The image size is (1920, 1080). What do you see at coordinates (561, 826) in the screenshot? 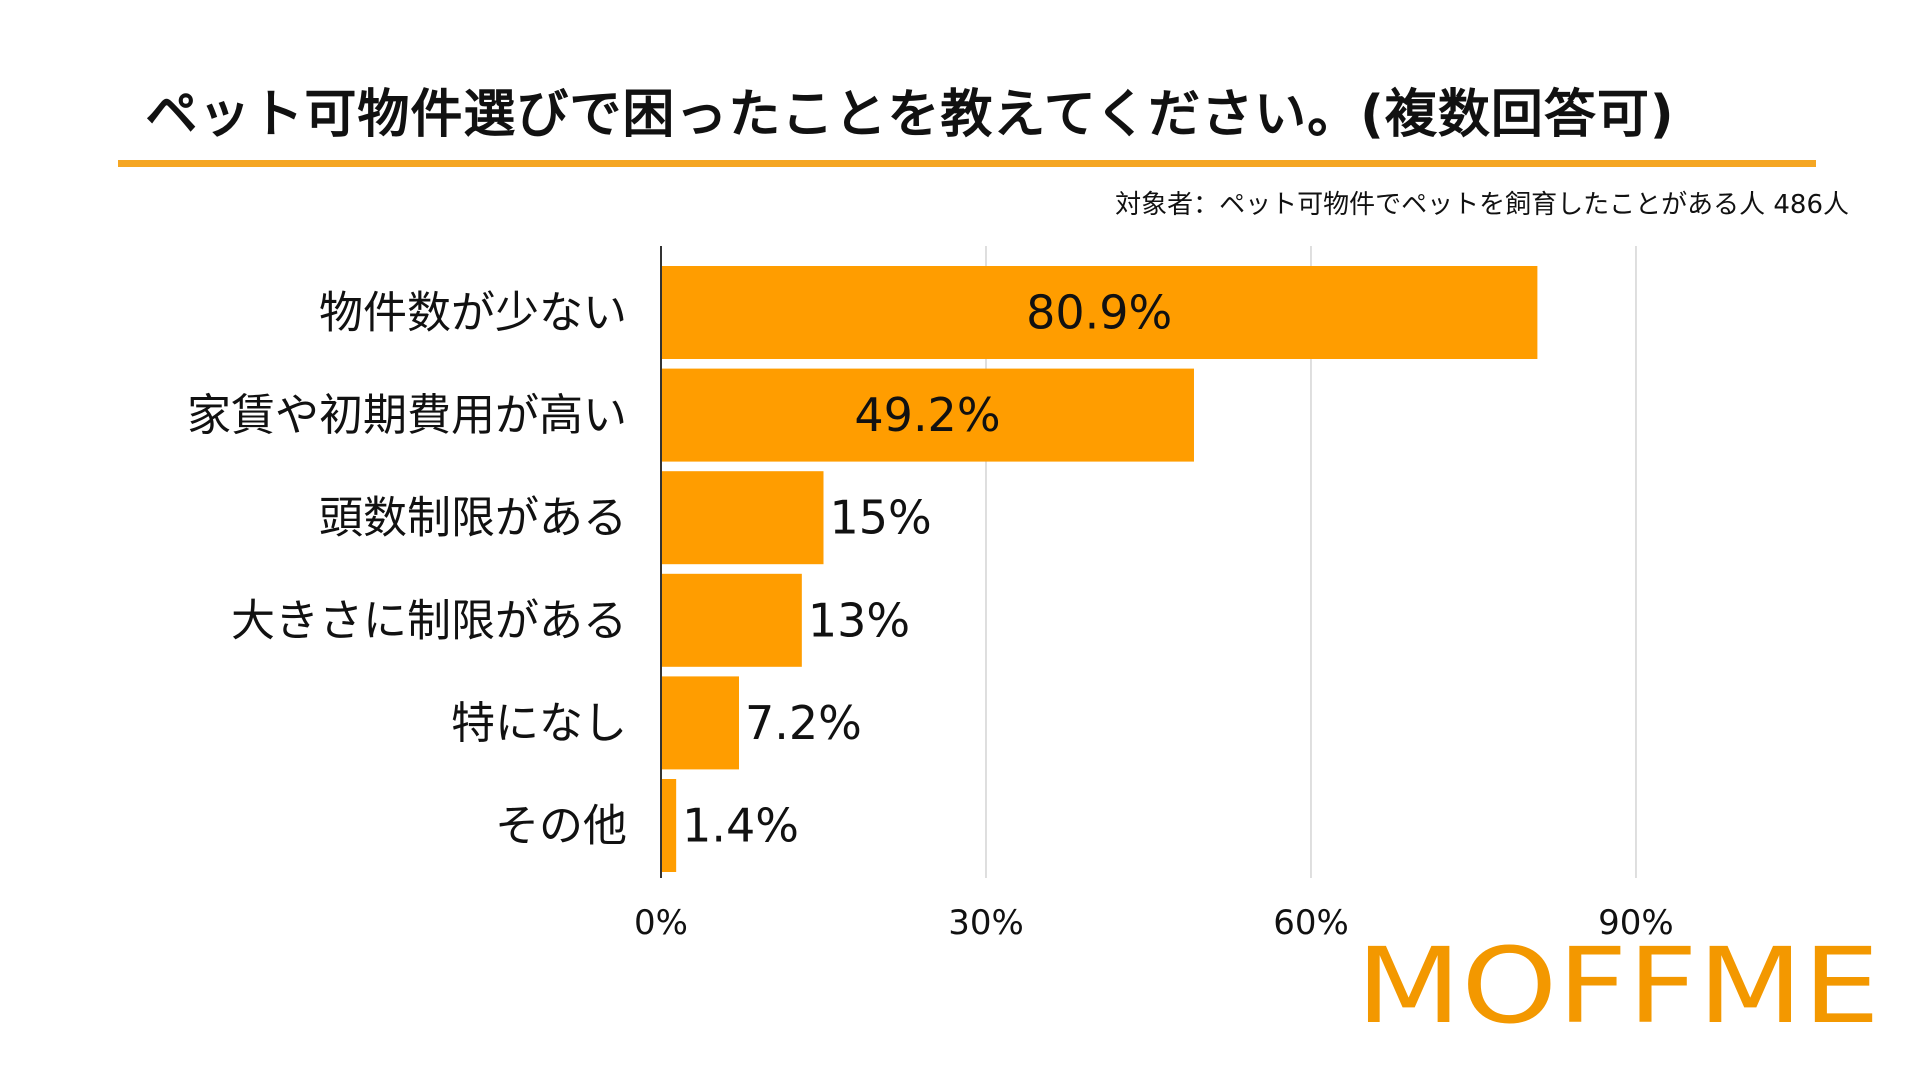
I see `category-label: その他` at bounding box center [561, 826].